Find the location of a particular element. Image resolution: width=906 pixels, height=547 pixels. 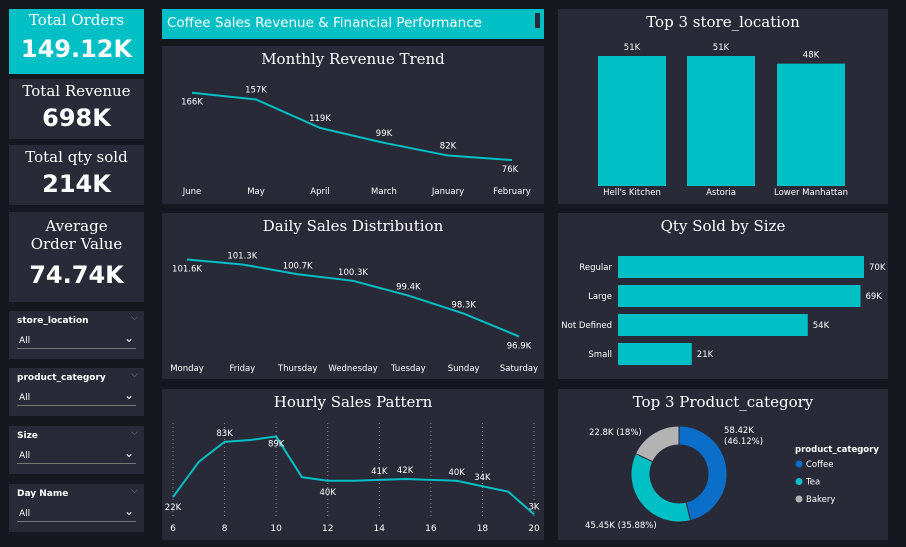

kpi-total-qty: Total qty sold 214K is located at coordinates (76, 175).